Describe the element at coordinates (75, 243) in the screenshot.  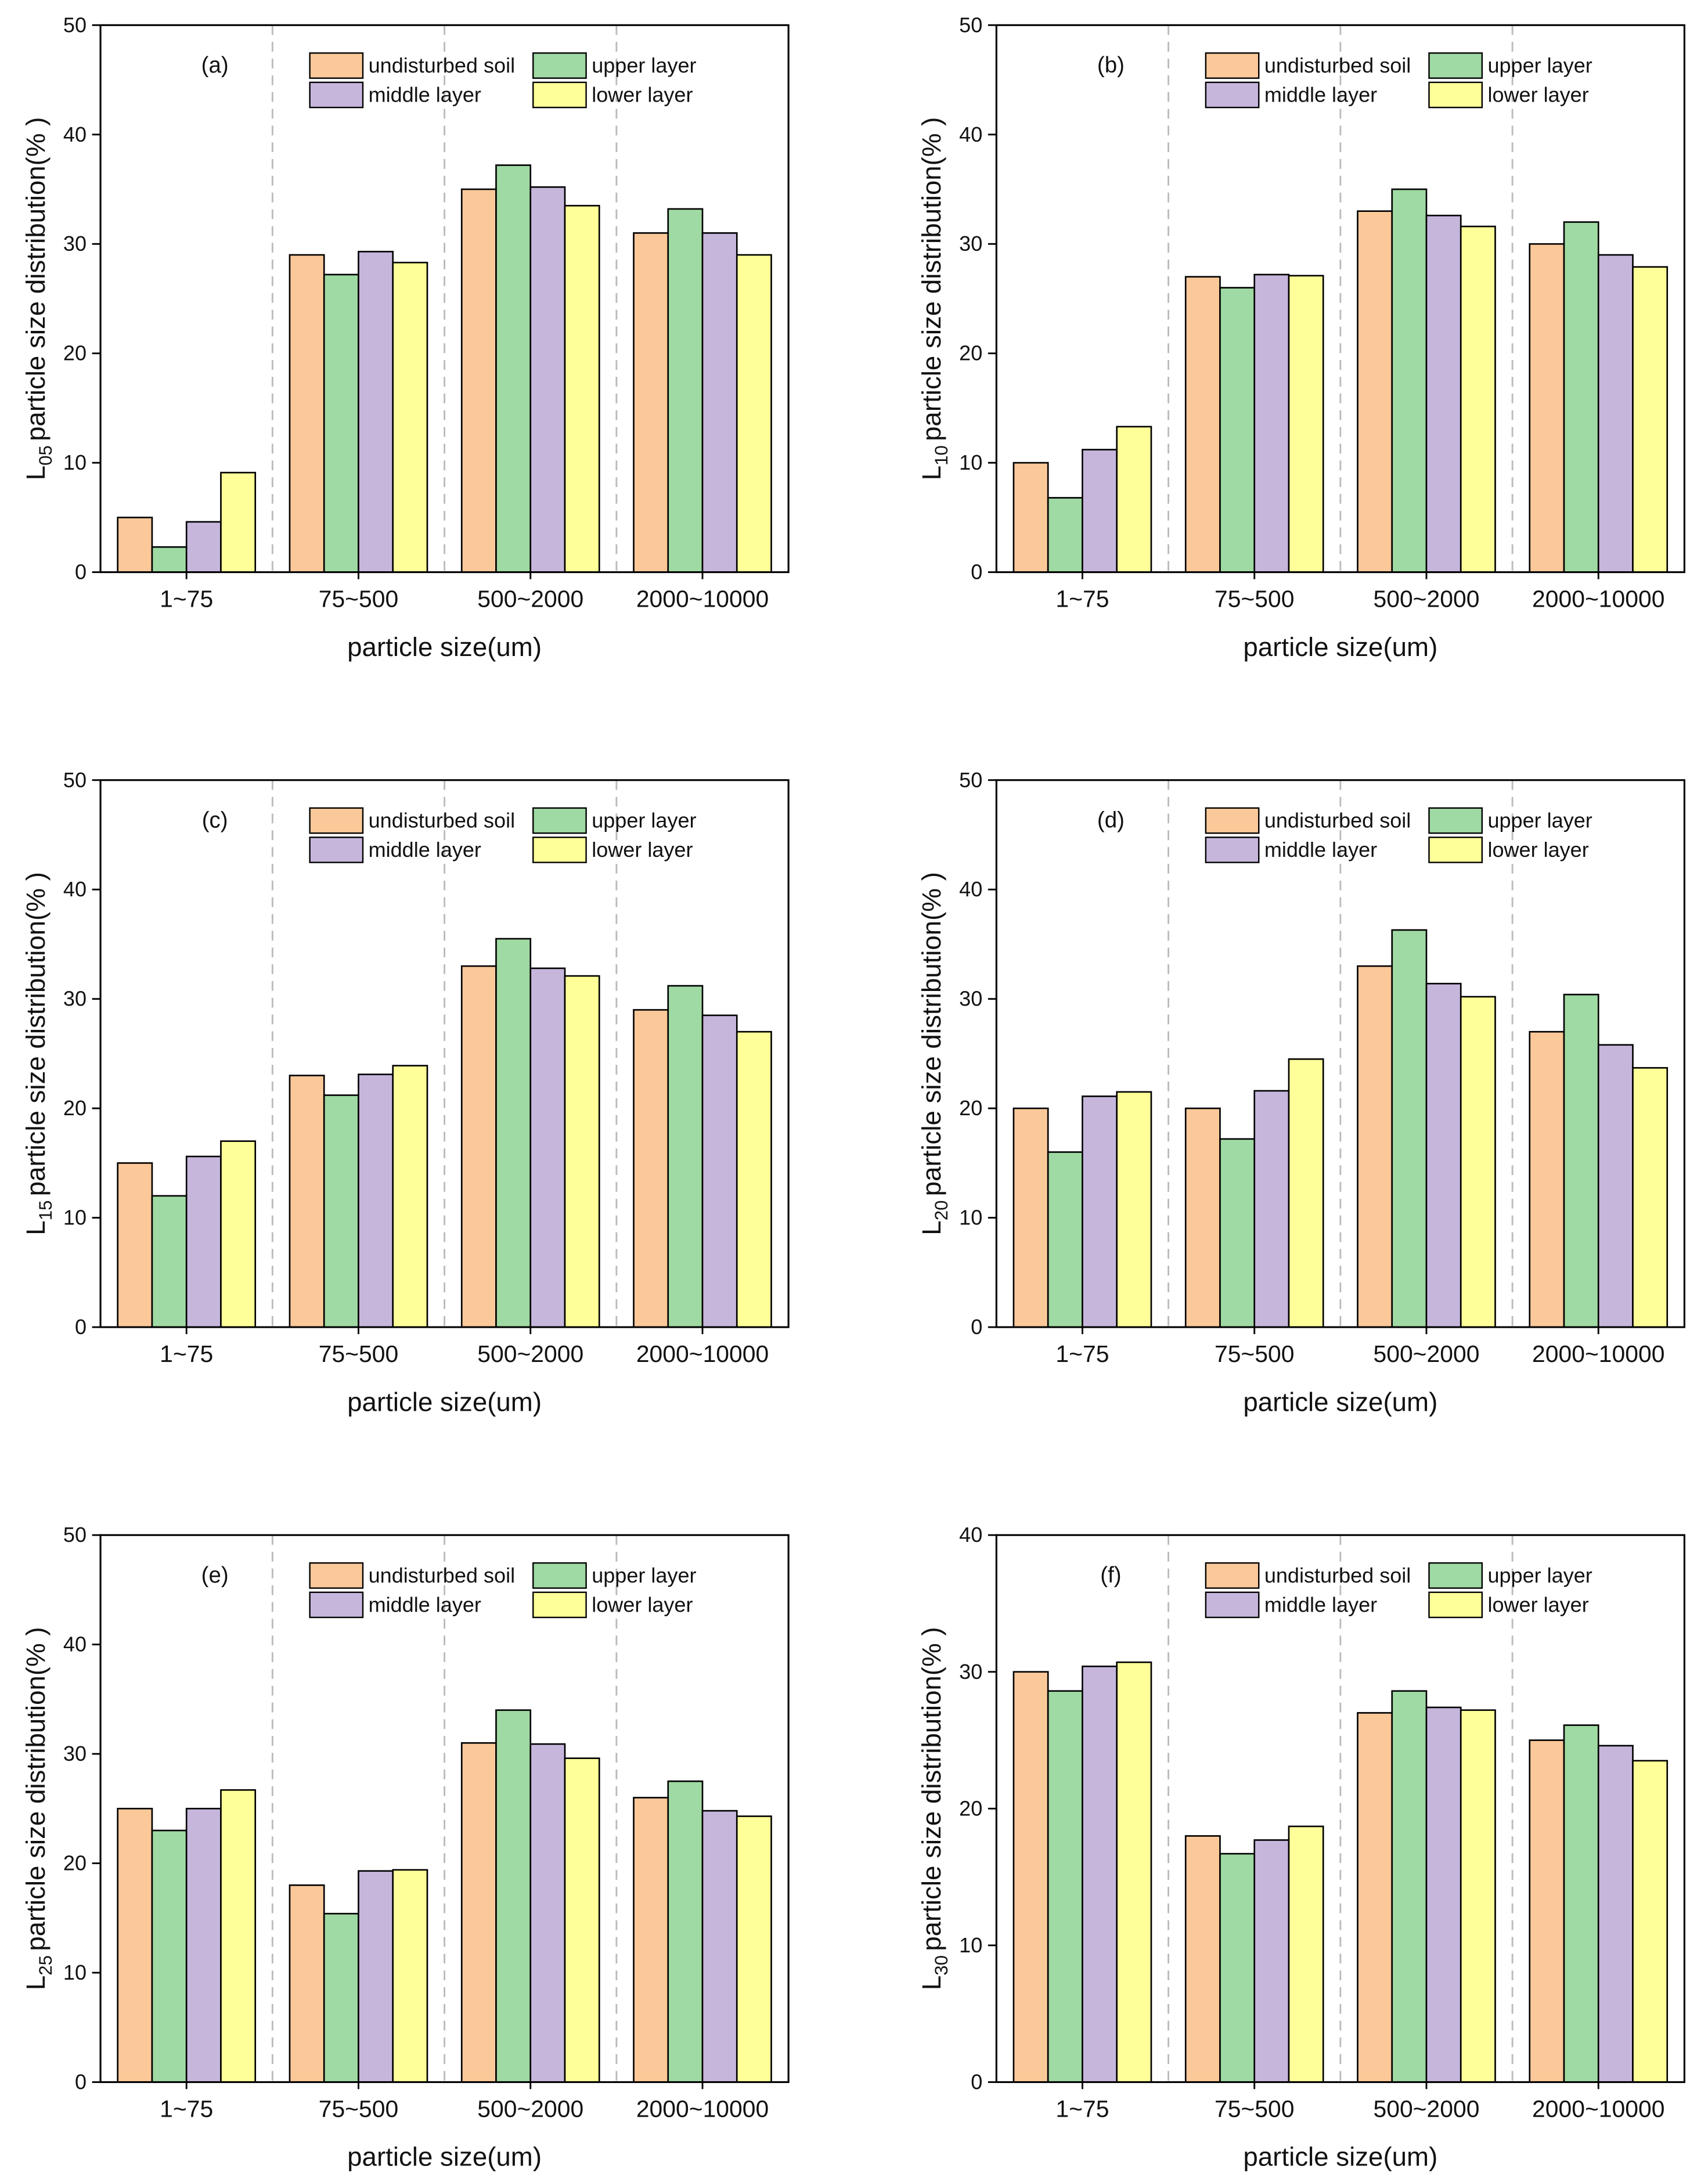
I see `y-tick-label: 30` at that location.